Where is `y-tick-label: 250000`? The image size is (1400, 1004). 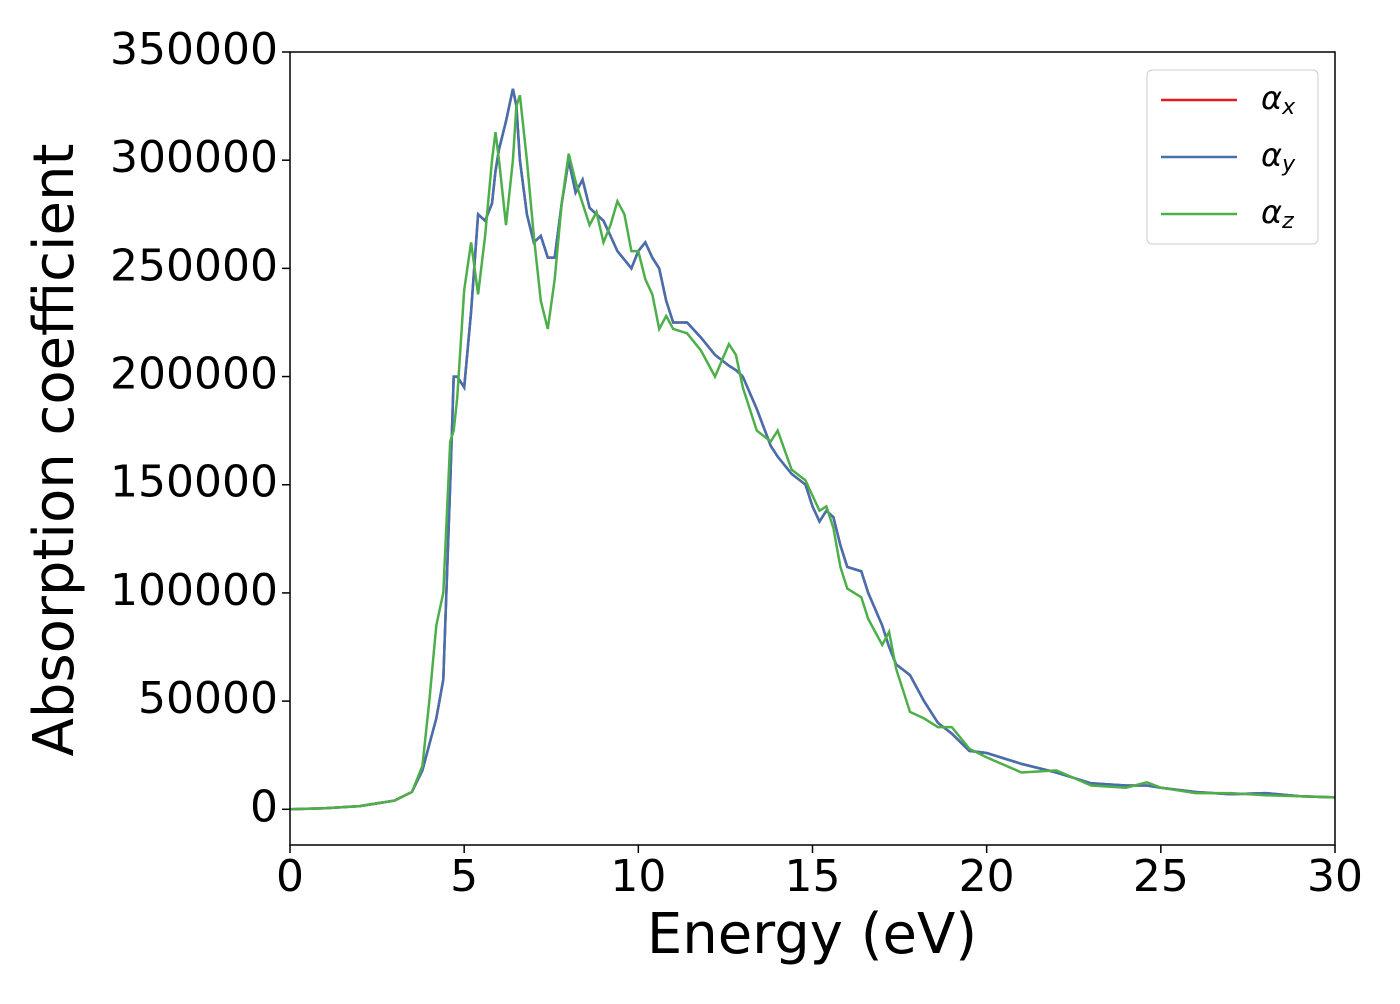 y-tick-label: 250000 is located at coordinates (194, 265).